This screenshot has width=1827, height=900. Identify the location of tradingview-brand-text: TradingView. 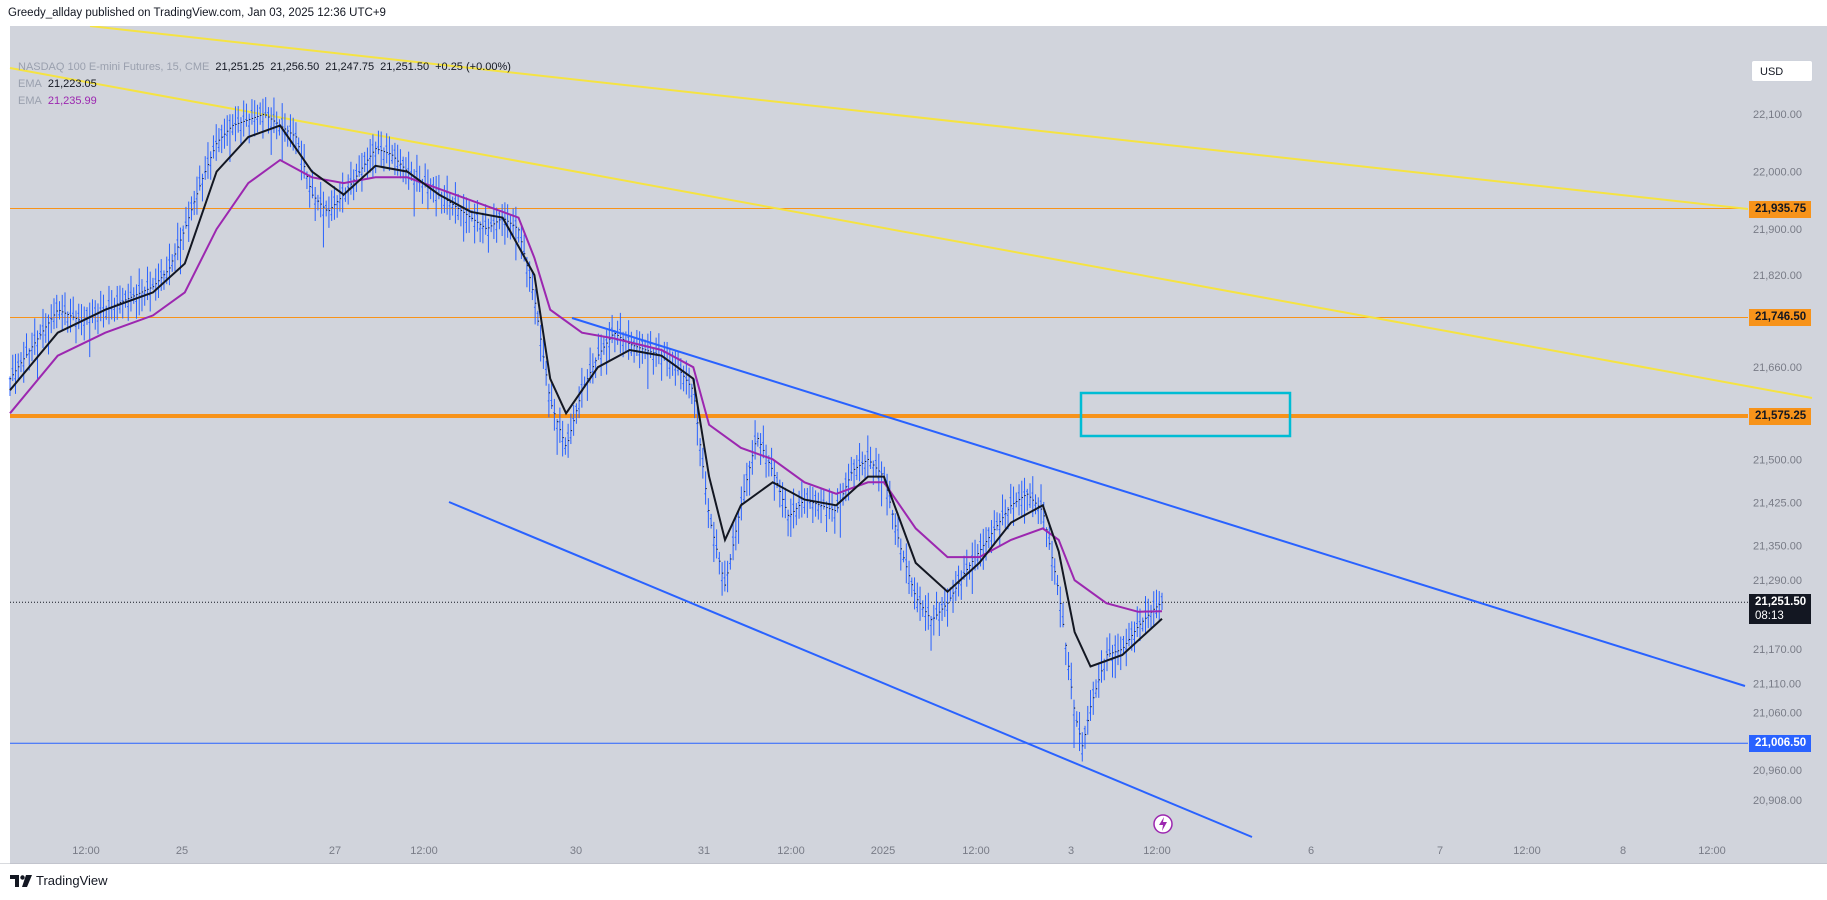
(72, 880).